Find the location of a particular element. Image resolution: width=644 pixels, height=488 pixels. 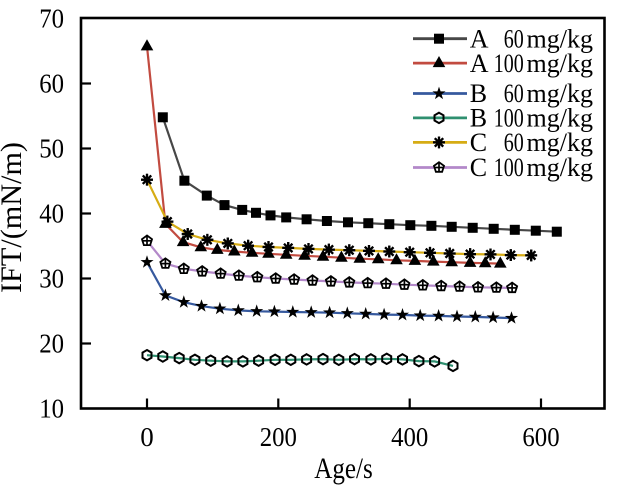

svg-text: 200 is located at coordinates (278, 437).